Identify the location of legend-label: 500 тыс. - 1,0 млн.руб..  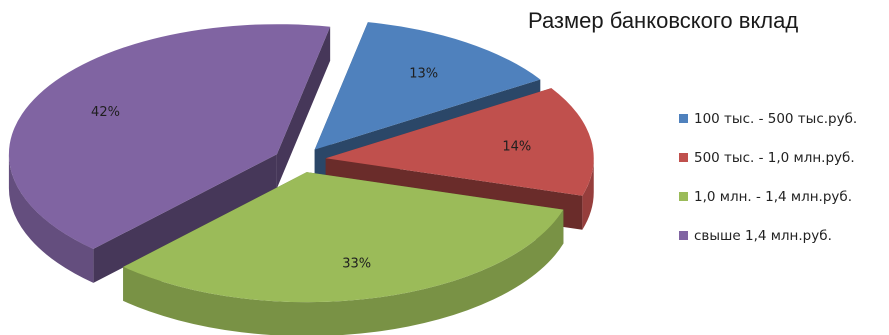
(774, 158).